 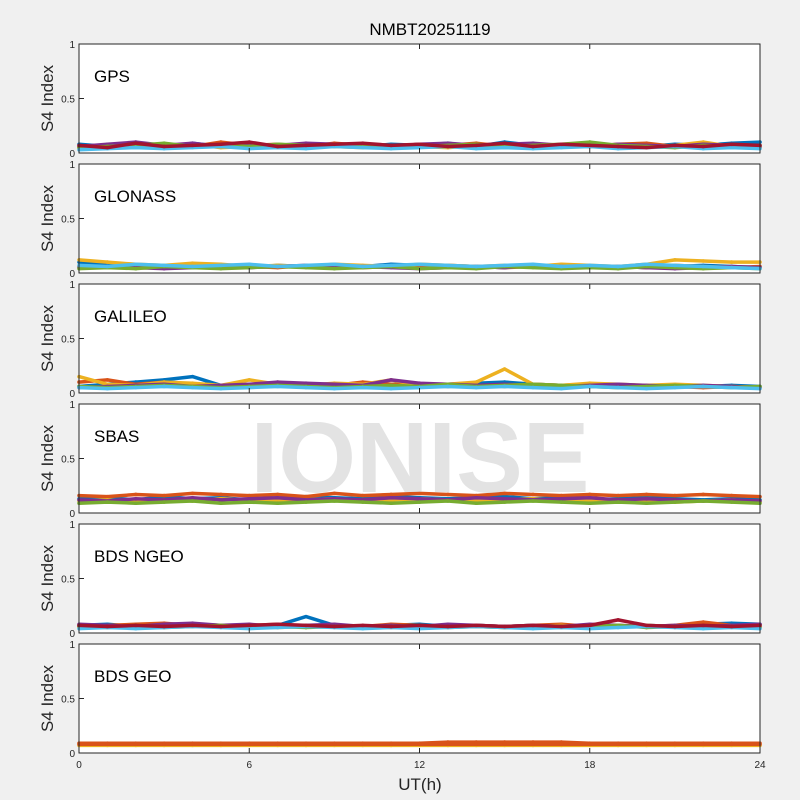 What do you see at coordinates (590, 765) in the screenshot?
I see `x-tick-label: 18` at bounding box center [590, 765].